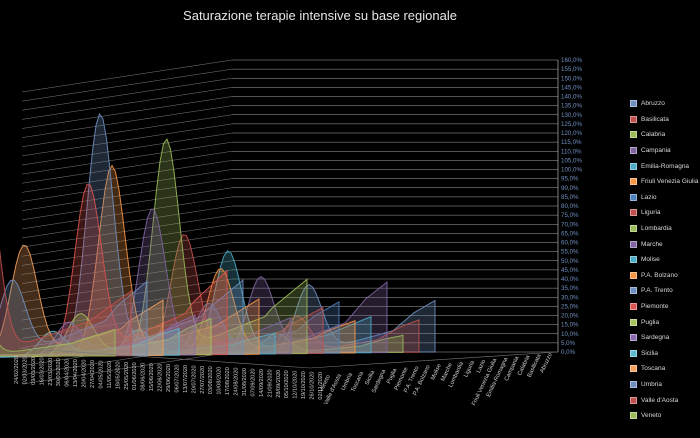  I want to click on legend-item: Veneto, so click(664, 416).